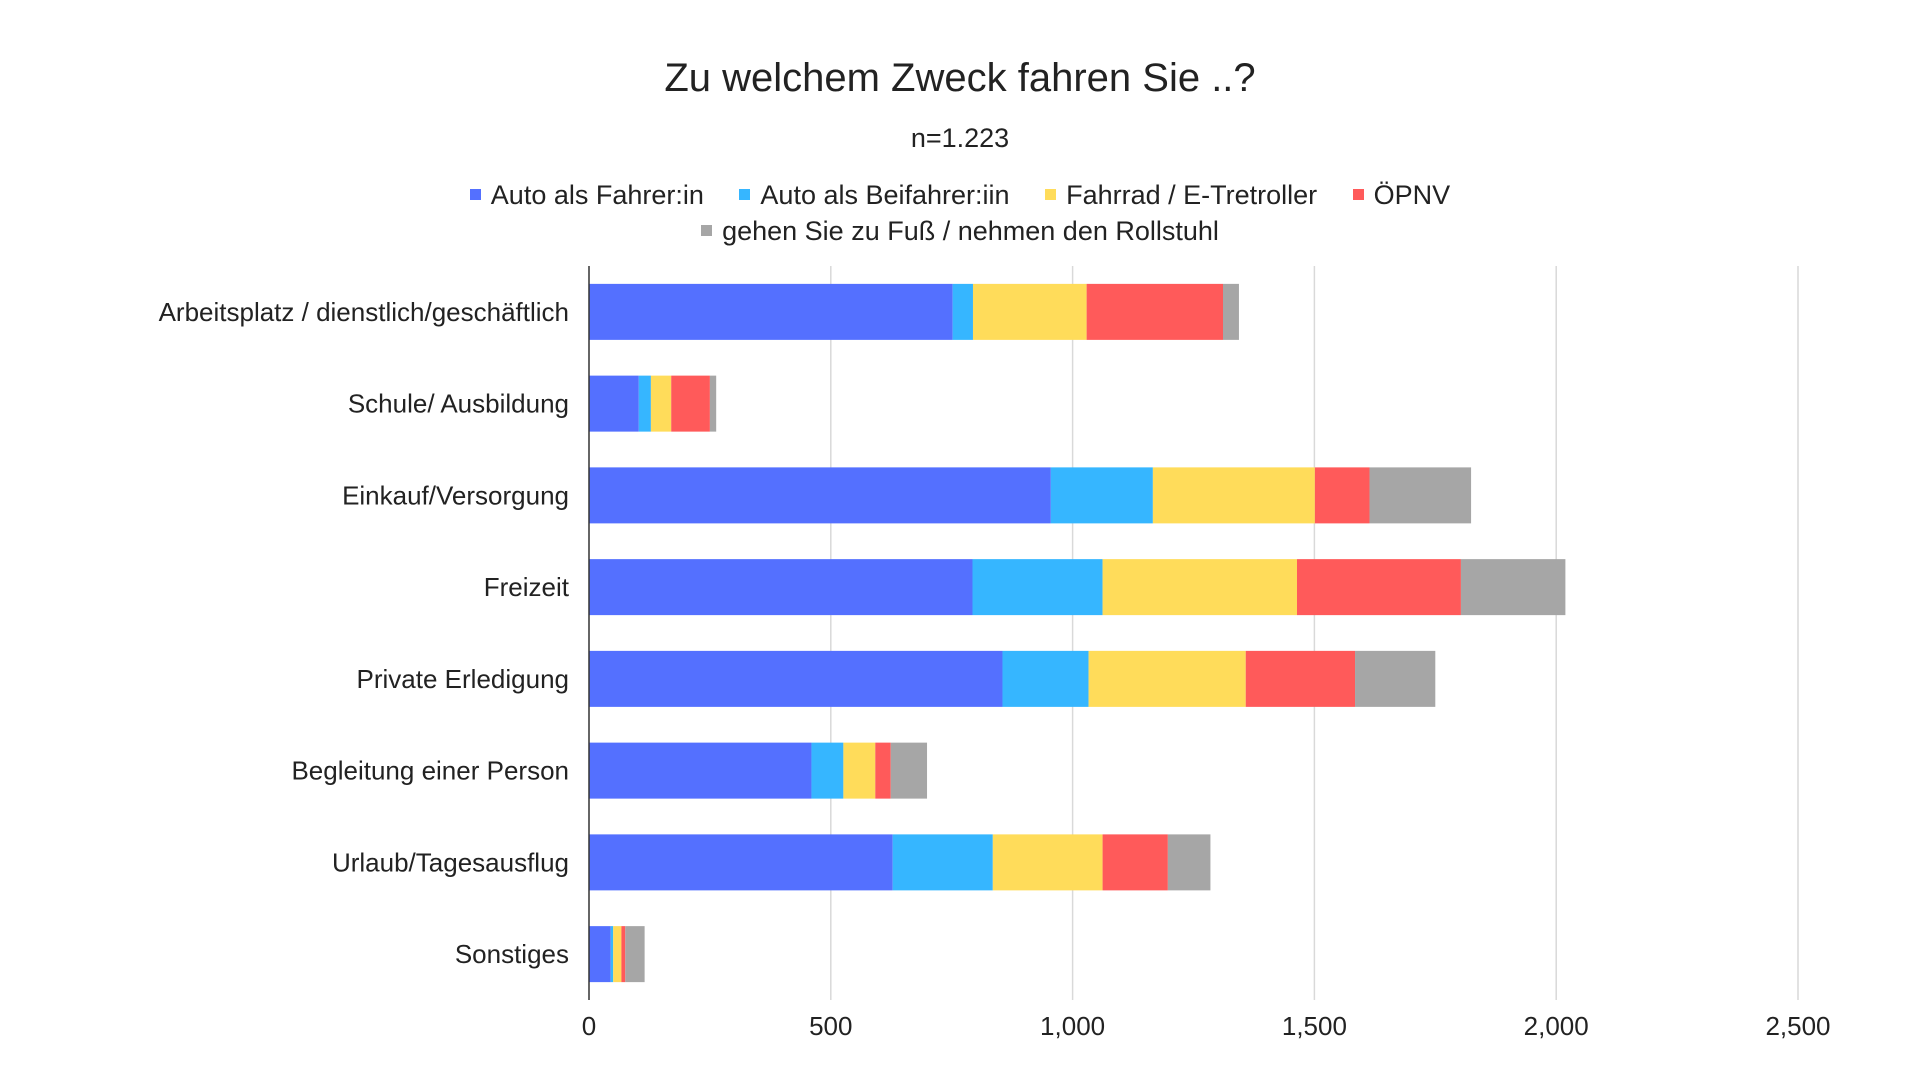 The image size is (1920, 1080). I want to click on legend-item-auto-beifahrer: Auto als Beifahrer:iin, so click(874, 195).